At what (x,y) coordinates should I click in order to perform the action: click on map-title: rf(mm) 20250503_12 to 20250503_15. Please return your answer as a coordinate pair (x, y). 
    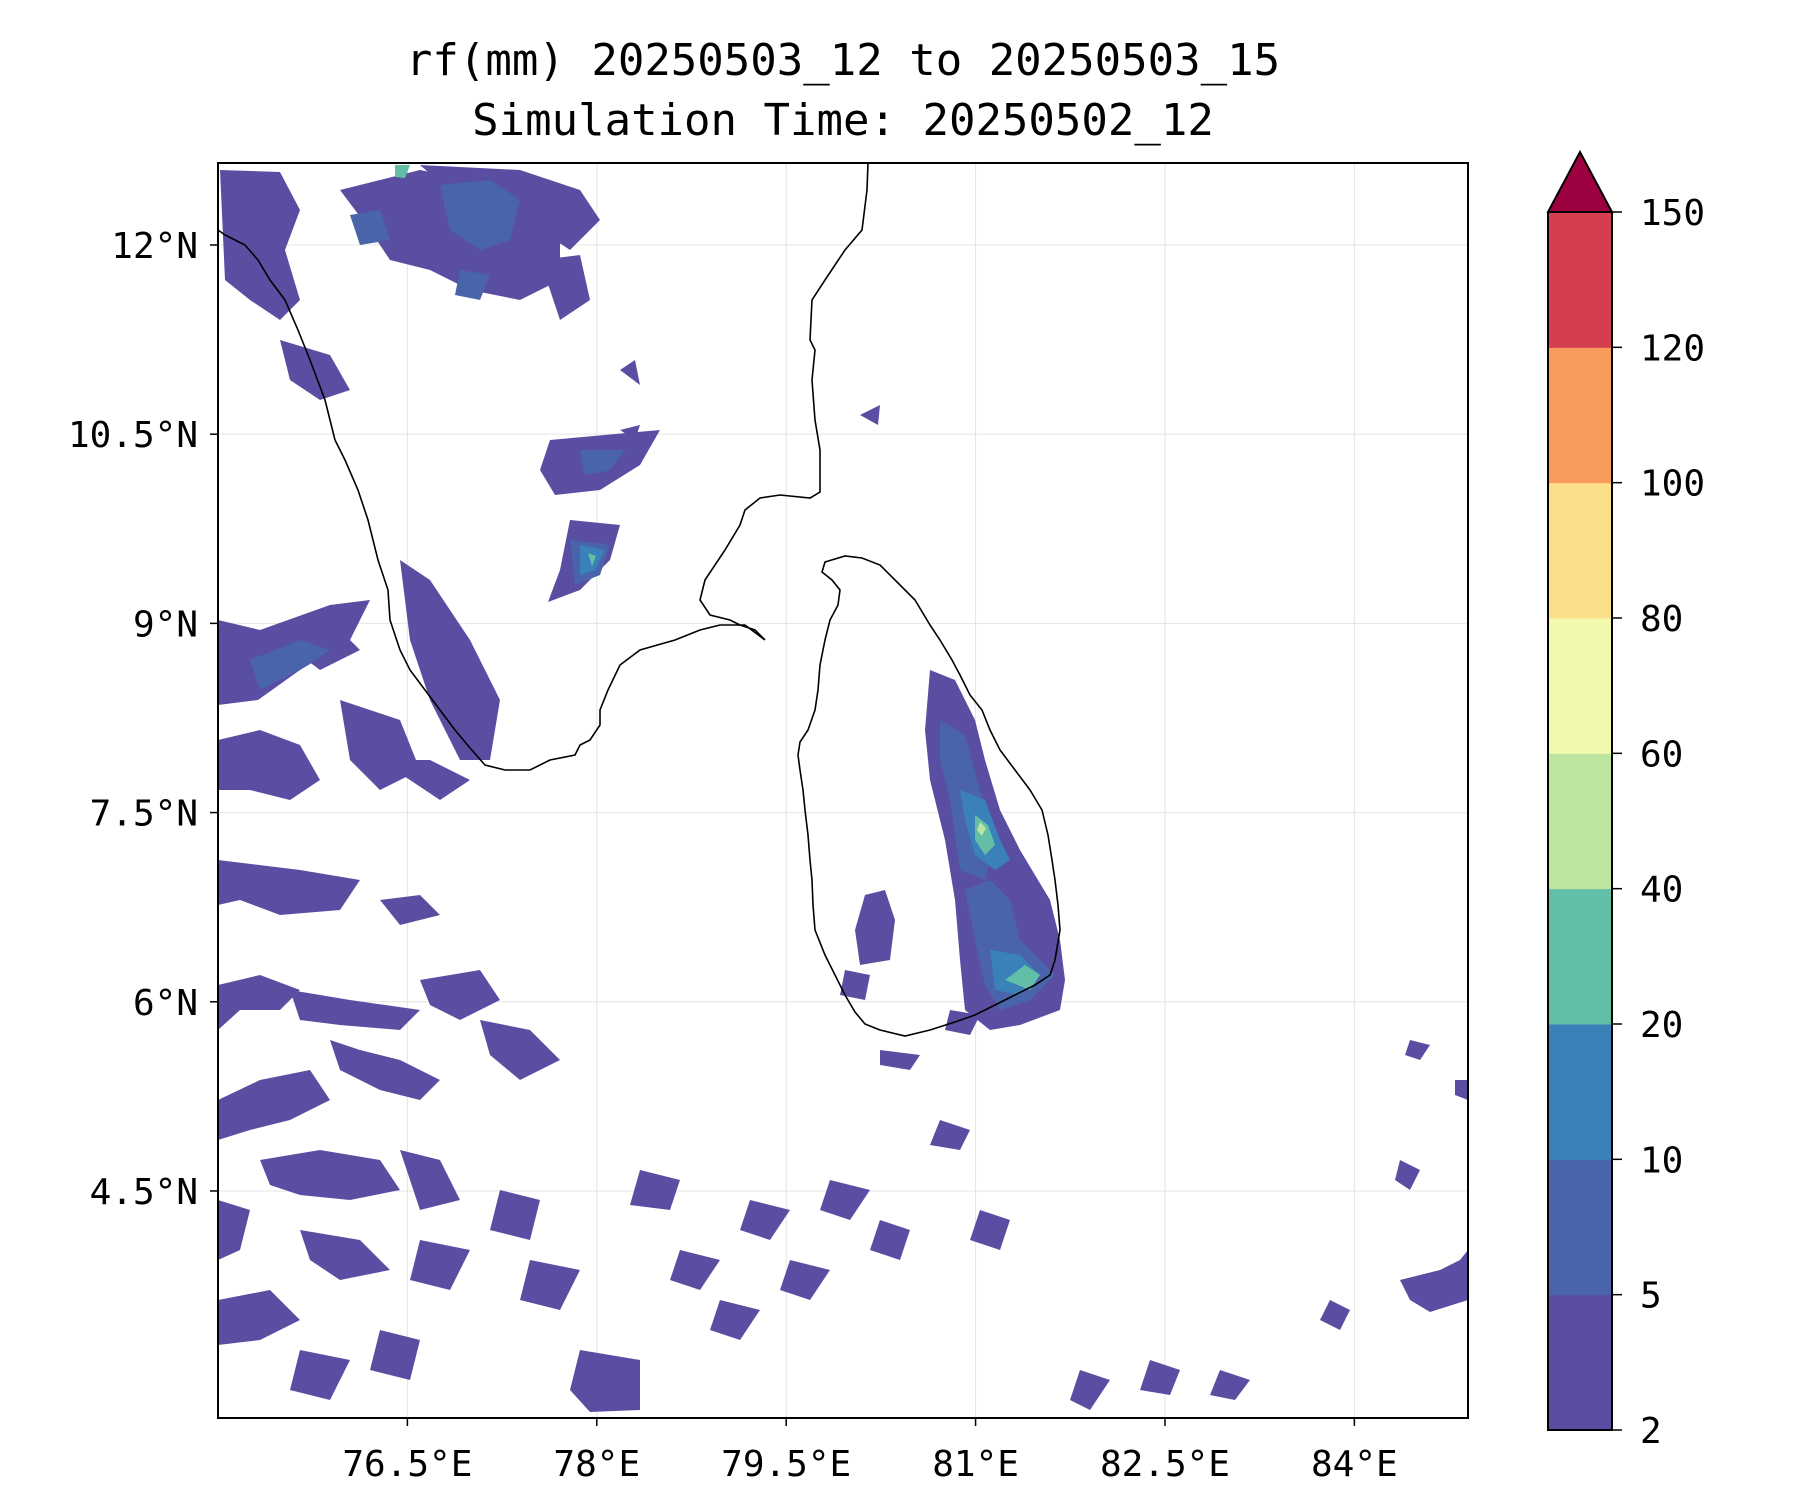
    Looking at the image, I should click on (843, 60).